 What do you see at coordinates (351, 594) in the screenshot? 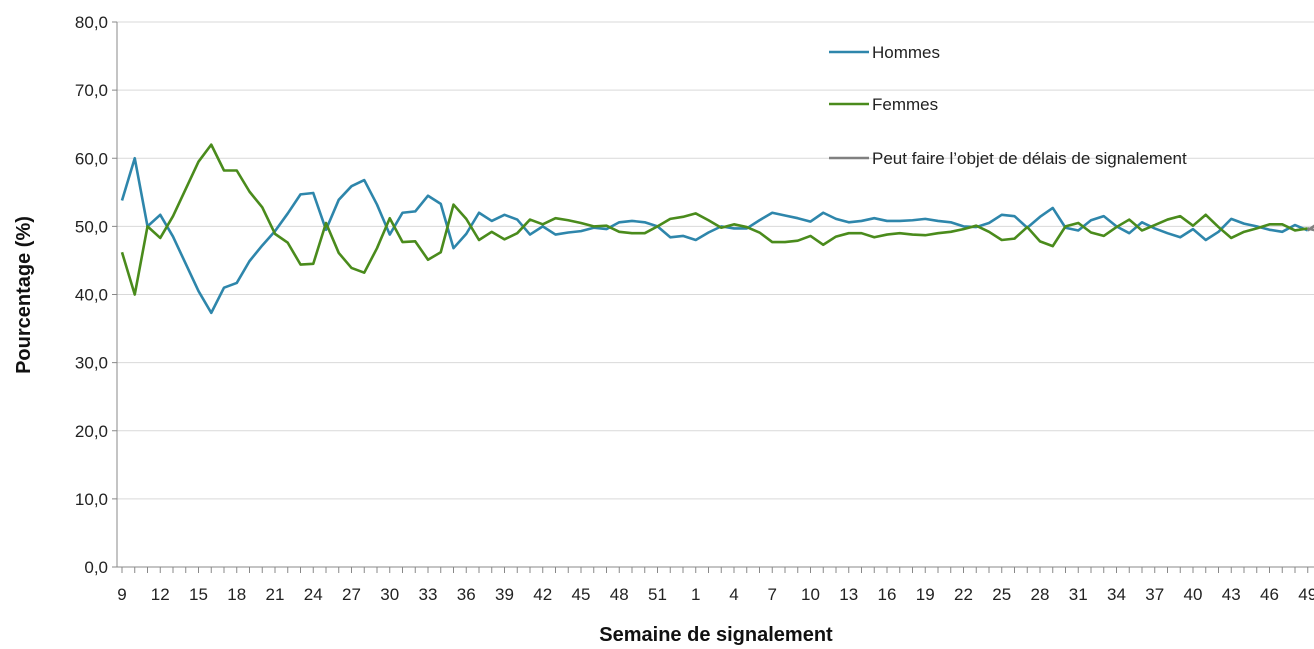
I see `x-tick-label: 27` at bounding box center [351, 594].